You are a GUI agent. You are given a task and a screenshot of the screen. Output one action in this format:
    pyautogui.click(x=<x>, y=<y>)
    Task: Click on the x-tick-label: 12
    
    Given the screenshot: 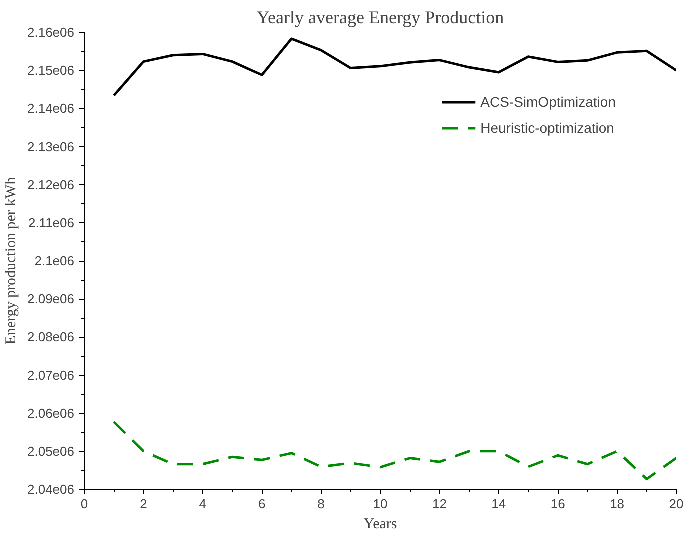 What is the action you would take?
    pyautogui.click(x=439, y=504)
    